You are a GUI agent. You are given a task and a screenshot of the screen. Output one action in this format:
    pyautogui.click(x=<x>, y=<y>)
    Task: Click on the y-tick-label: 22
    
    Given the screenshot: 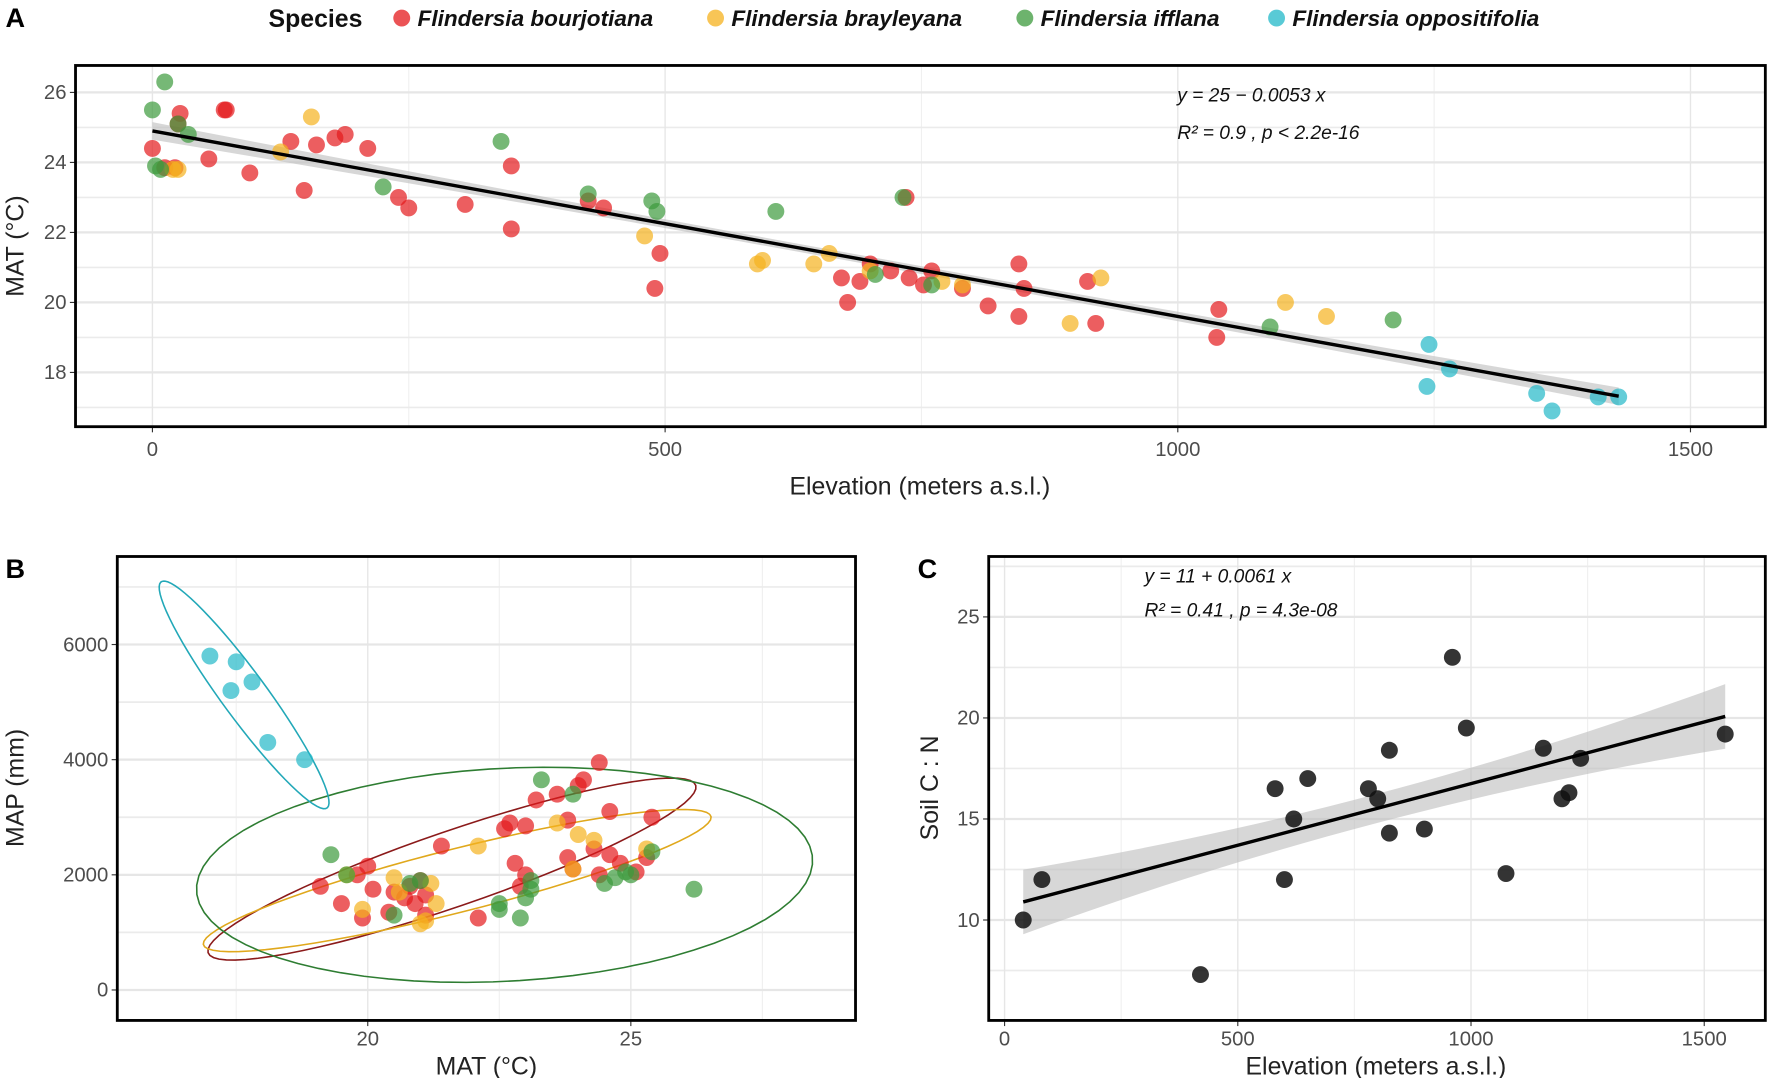 What is the action you would take?
    pyautogui.click(x=55, y=233)
    